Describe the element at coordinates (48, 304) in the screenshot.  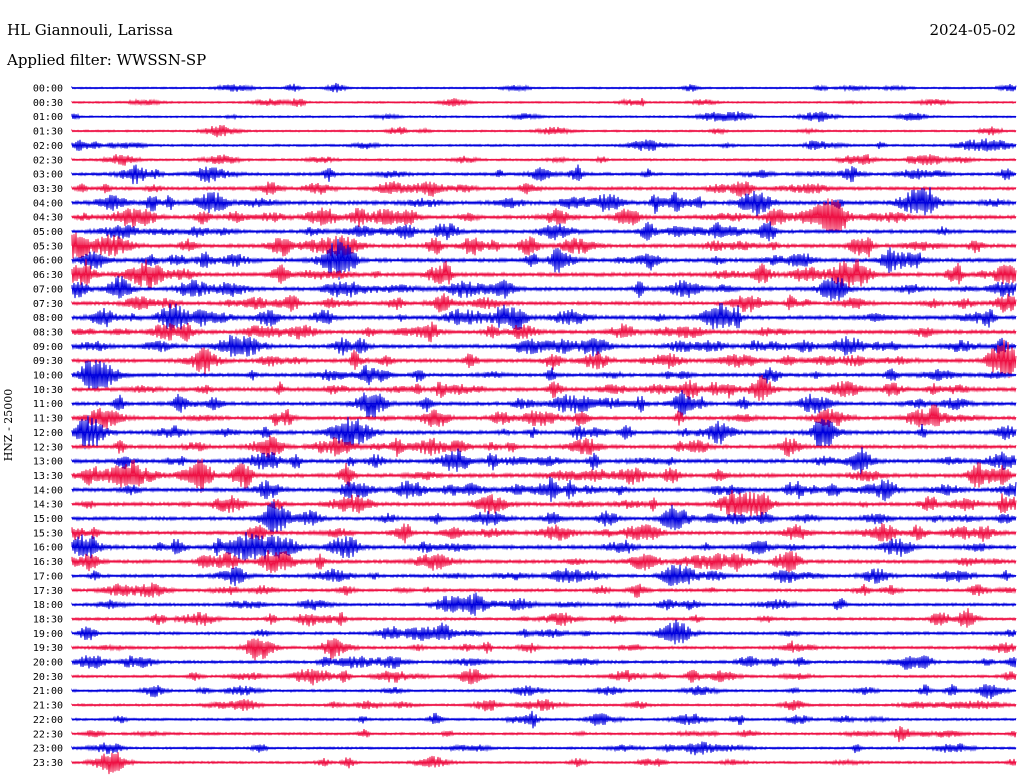
I see `tick-label: 07:30` at that location.